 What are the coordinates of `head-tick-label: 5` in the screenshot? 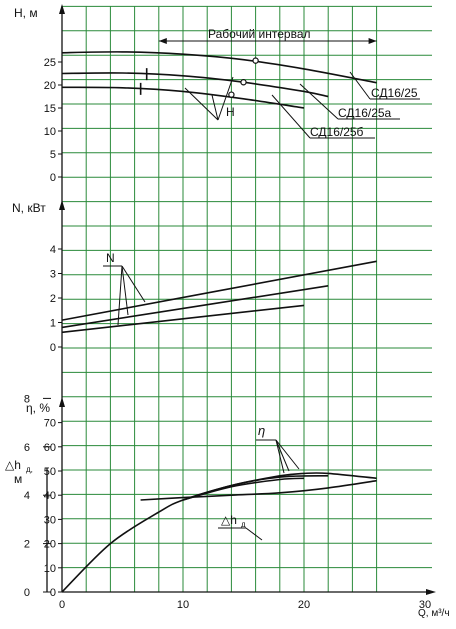 It's located at (53, 155).